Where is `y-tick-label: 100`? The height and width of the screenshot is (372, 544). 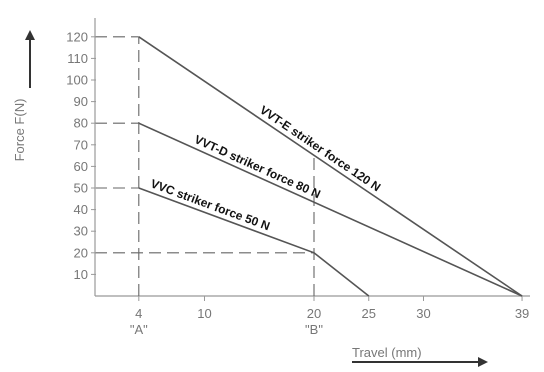
y-tick-label: 100 is located at coordinates (77, 80).